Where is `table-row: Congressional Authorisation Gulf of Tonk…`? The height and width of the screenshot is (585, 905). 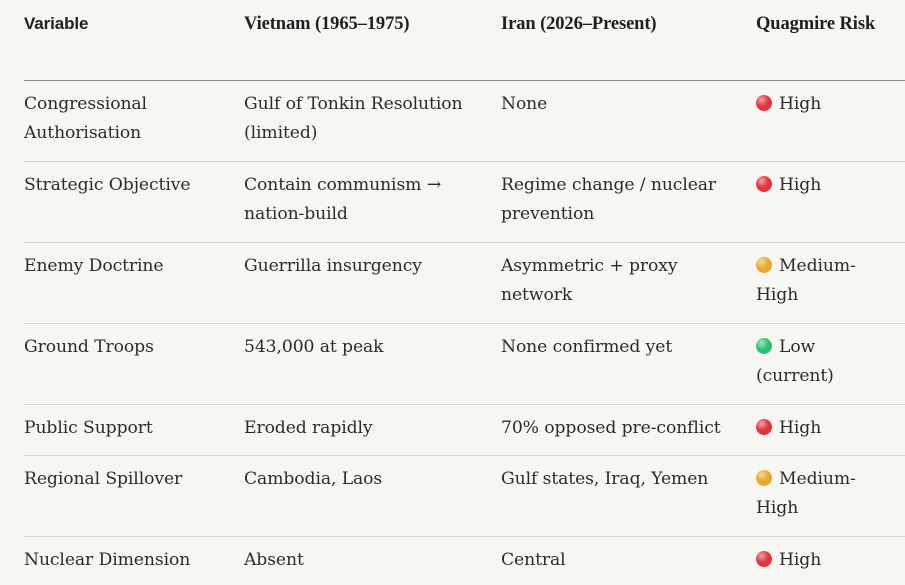 table-row: Congressional Authorisation Gulf of Tonk… is located at coordinates (464, 121).